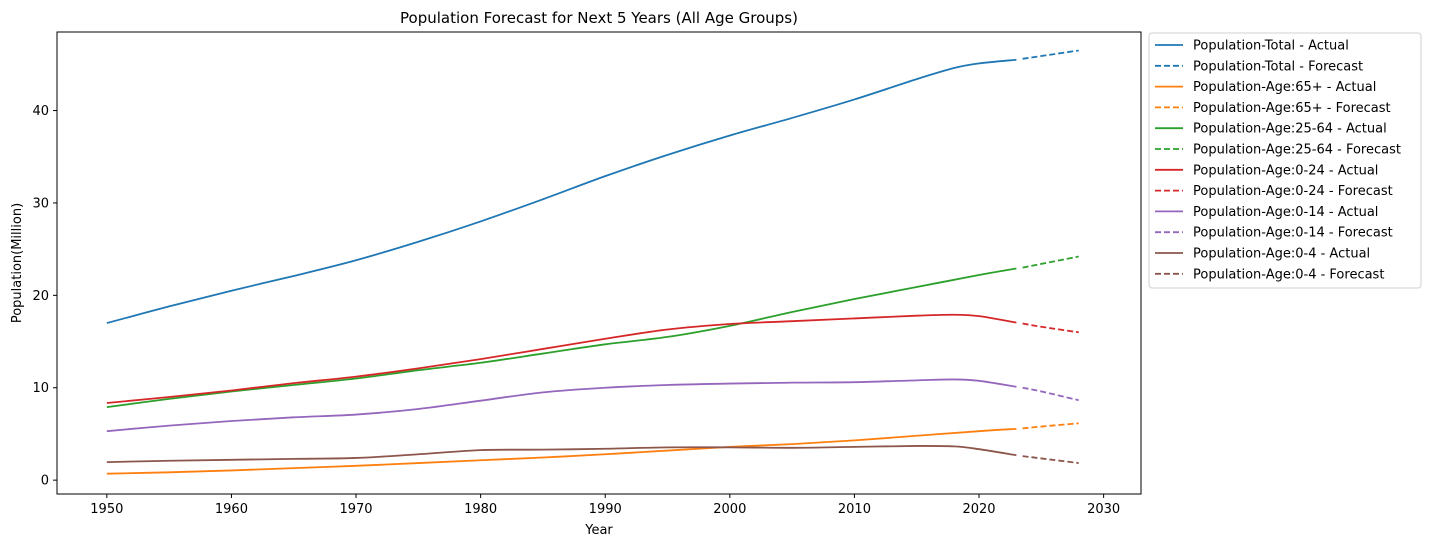 This screenshot has height=547, width=1430. I want to click on y-tick-label: 30, so click(40, 203).